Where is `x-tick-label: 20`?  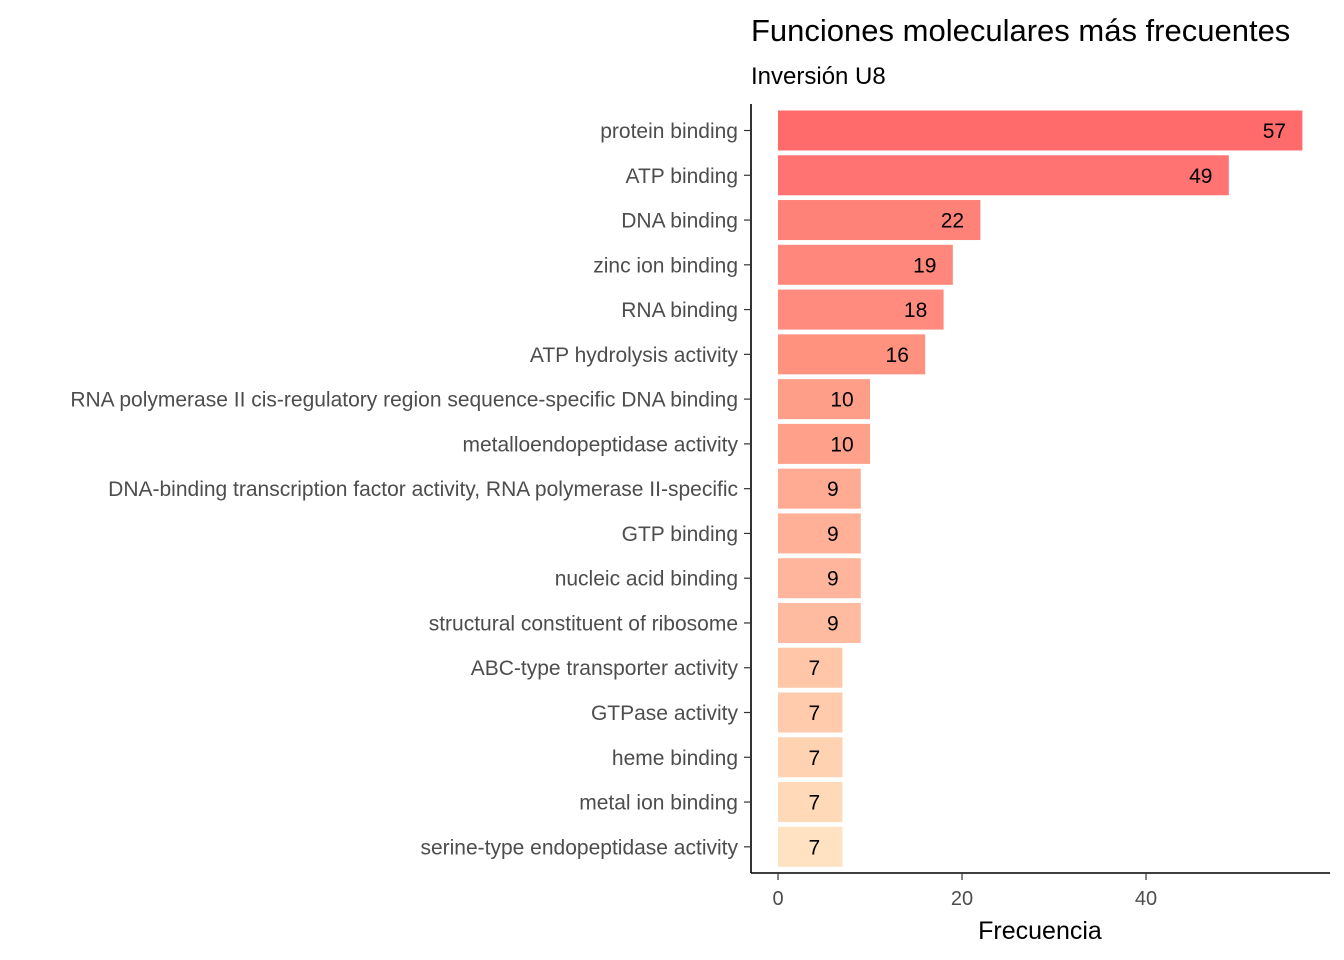
x-tick-label: 20 is located at coordinates (962, 899).